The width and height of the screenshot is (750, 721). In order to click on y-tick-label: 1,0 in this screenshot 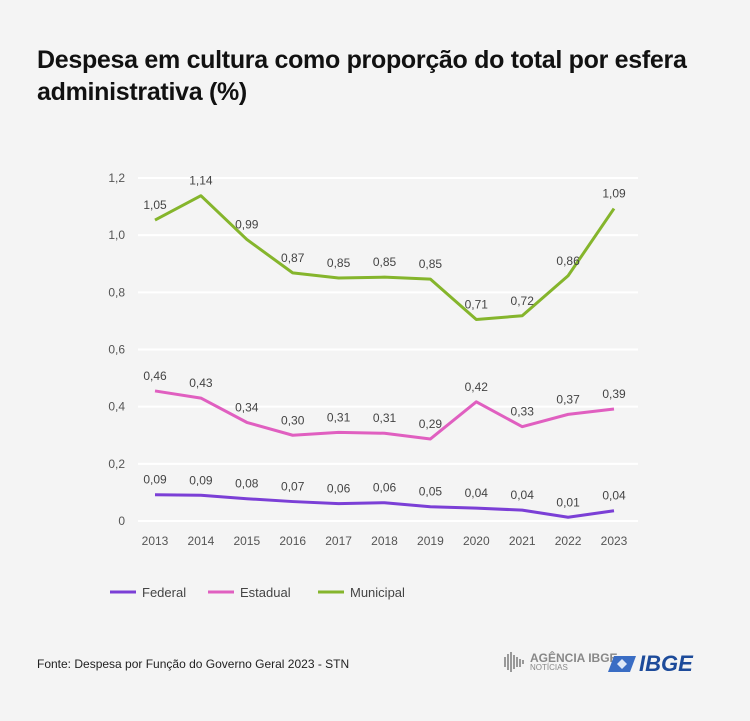, I will do `click(116, 235)`.